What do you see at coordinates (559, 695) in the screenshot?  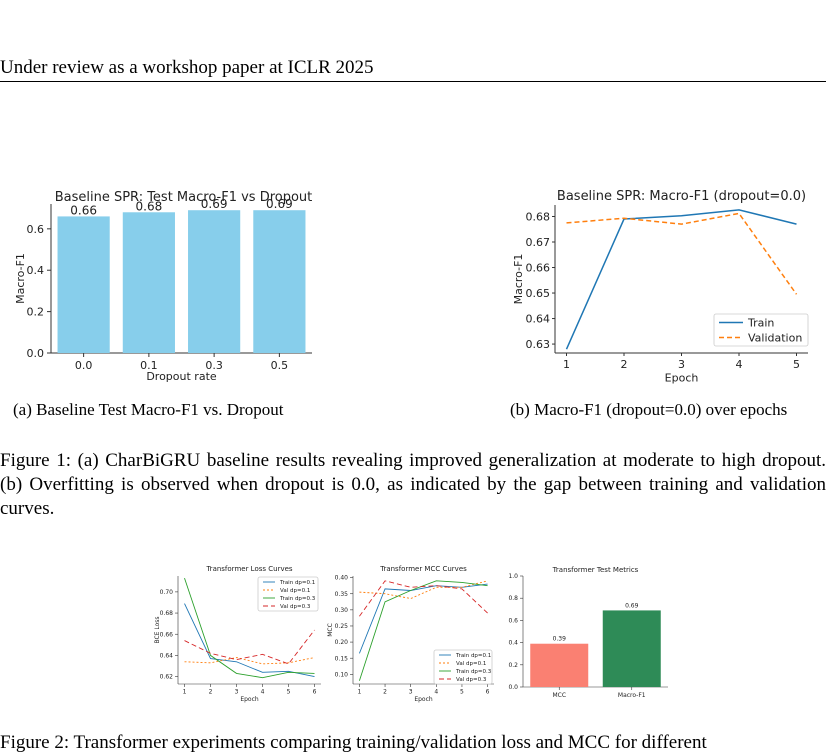 I see `x-tick-label: MCC` at bounding box center [559, 695].